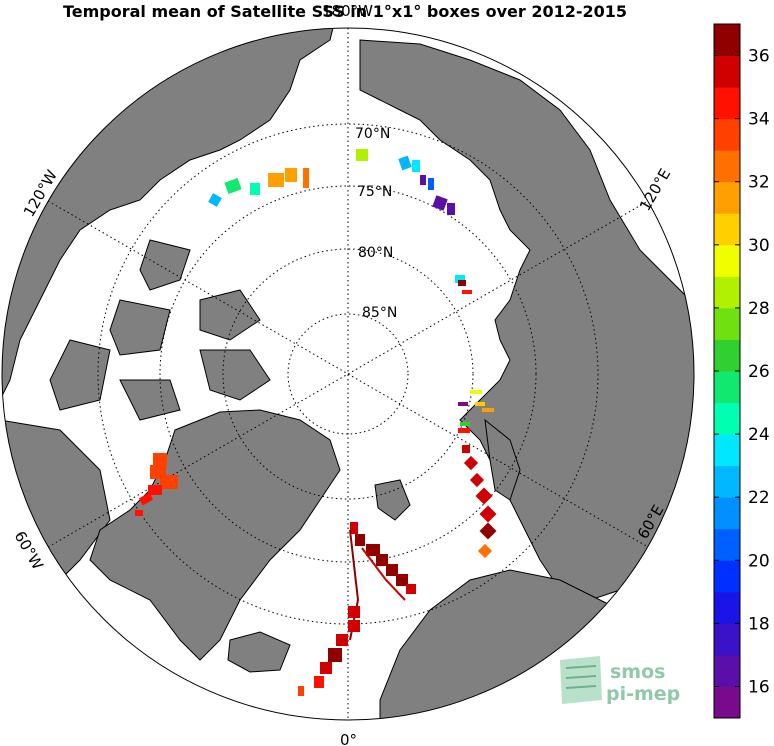  I want to click on colorbar-tick-label: 22, so click(759, 498).